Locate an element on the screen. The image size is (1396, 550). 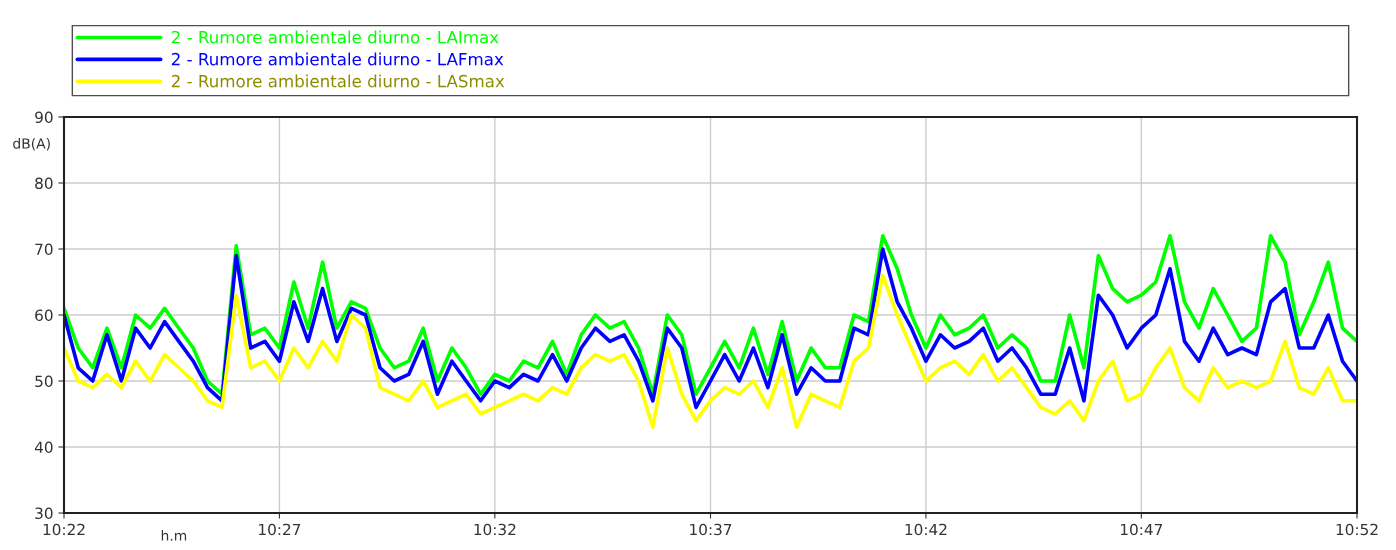
legend-label: 2 - Rumore ambientale diurno - LASmax is located at coordinates (338, 81).